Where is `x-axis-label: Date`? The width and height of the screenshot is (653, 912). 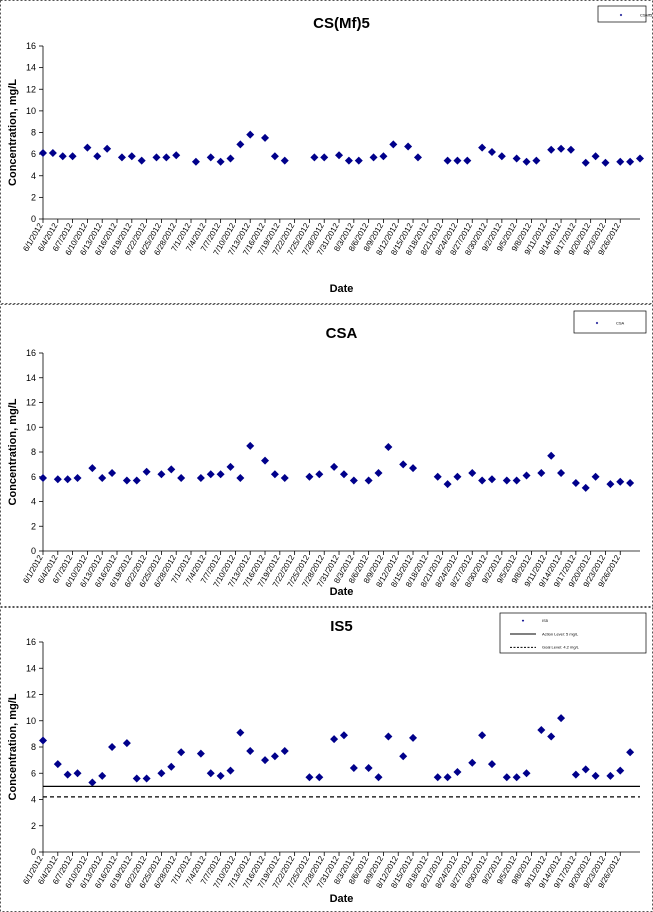
x-axis-label: Date is located at coordinates (342, 289).